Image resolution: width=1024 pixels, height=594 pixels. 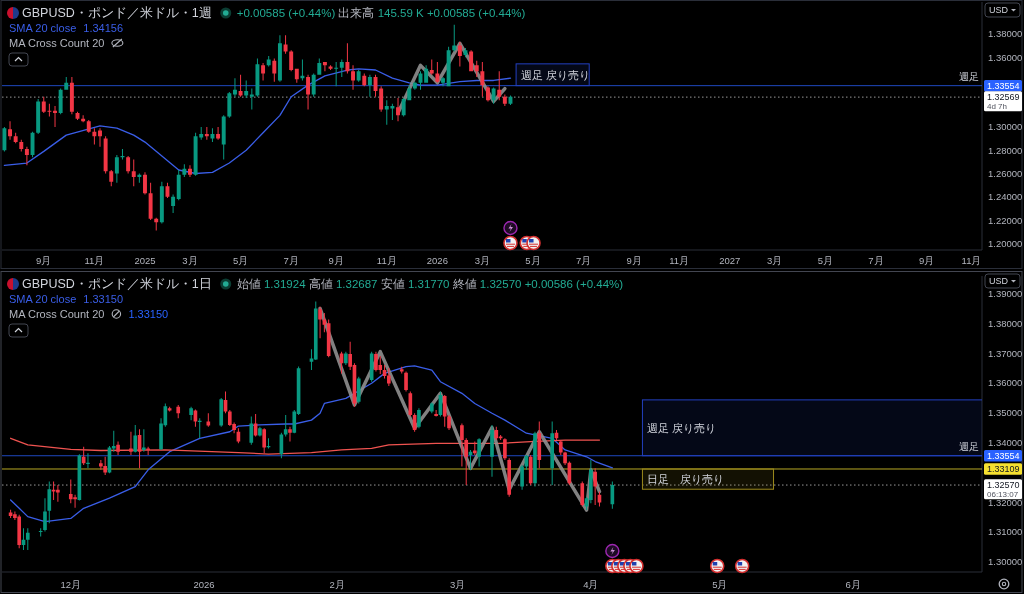 I want to click on y-tick-label: 1.37000, so click(x=1005, y=353).